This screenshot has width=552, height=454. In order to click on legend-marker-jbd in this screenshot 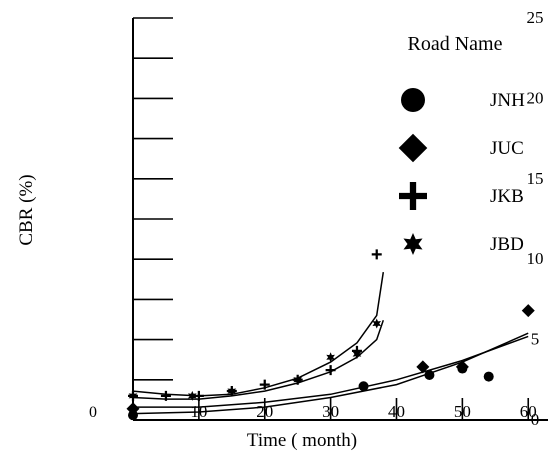, I will do `click(412, 244)`.